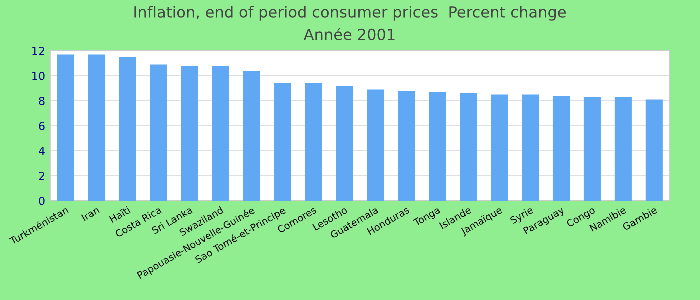 The image size is (700, 300). I want to click on y-tick-label: 10, so click(38, 76).